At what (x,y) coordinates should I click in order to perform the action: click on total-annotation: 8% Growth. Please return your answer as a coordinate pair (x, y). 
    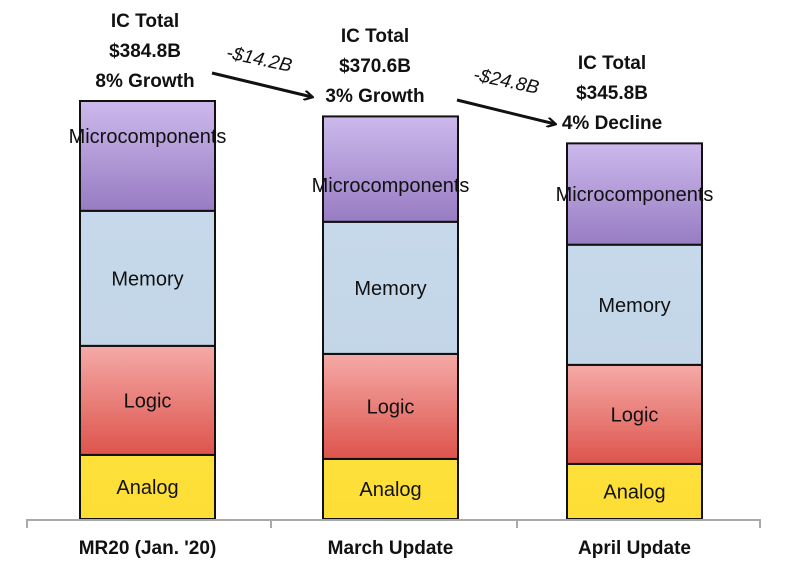
    Looking at the image, I should click on (144, 81).